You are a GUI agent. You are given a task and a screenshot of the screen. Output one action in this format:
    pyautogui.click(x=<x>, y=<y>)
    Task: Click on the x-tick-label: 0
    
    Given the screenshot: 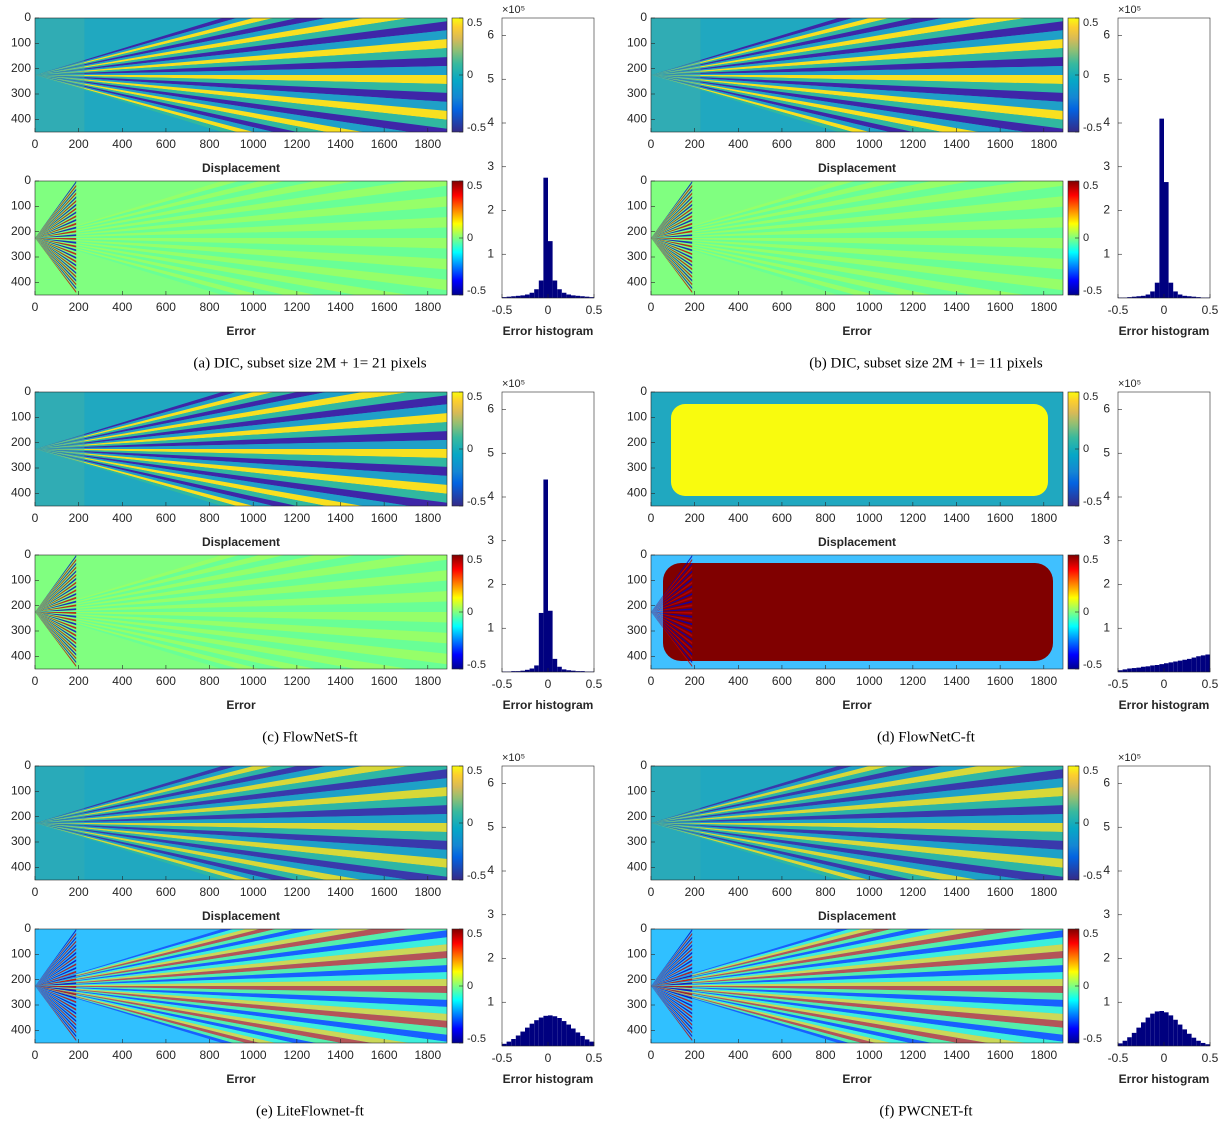 What is the action you would take?
    pyautogui.click(x=35, y=1055)
    